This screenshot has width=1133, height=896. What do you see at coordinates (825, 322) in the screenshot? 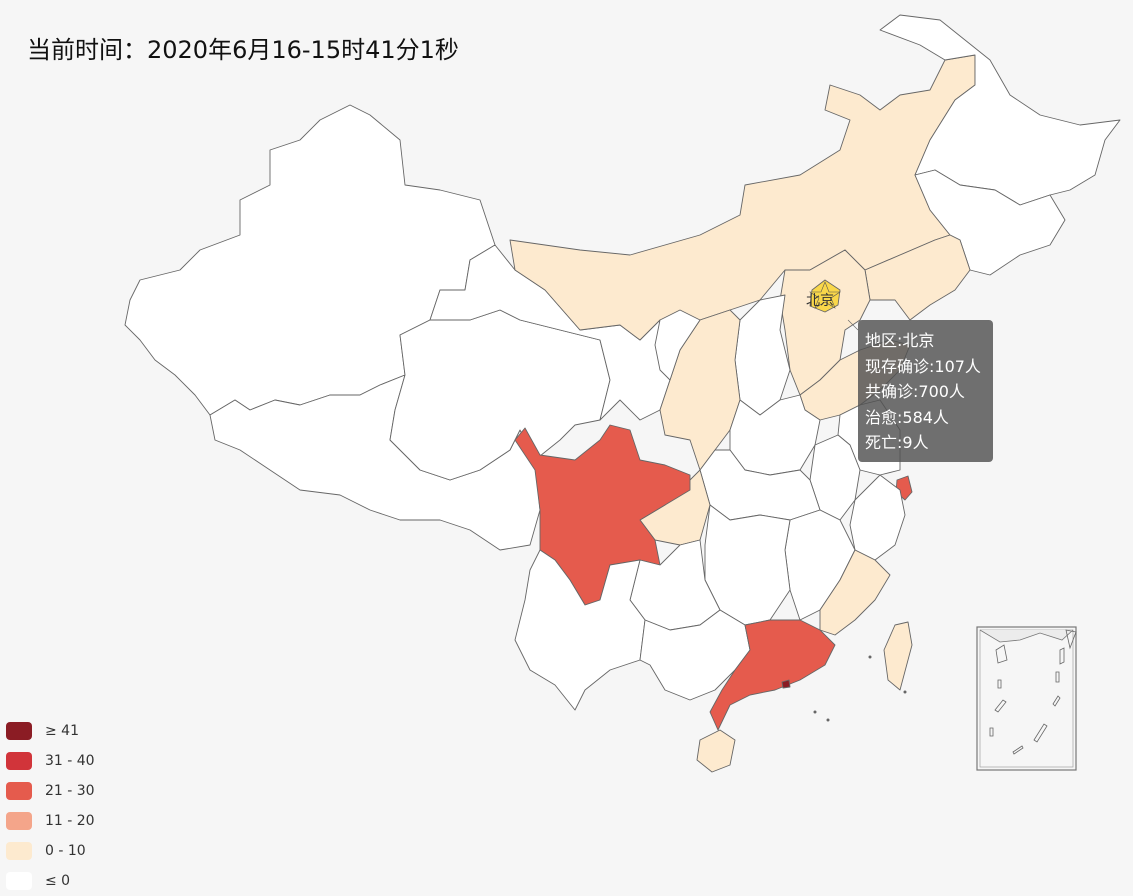
I see `province-hebei` at bounding box center [825, 322].